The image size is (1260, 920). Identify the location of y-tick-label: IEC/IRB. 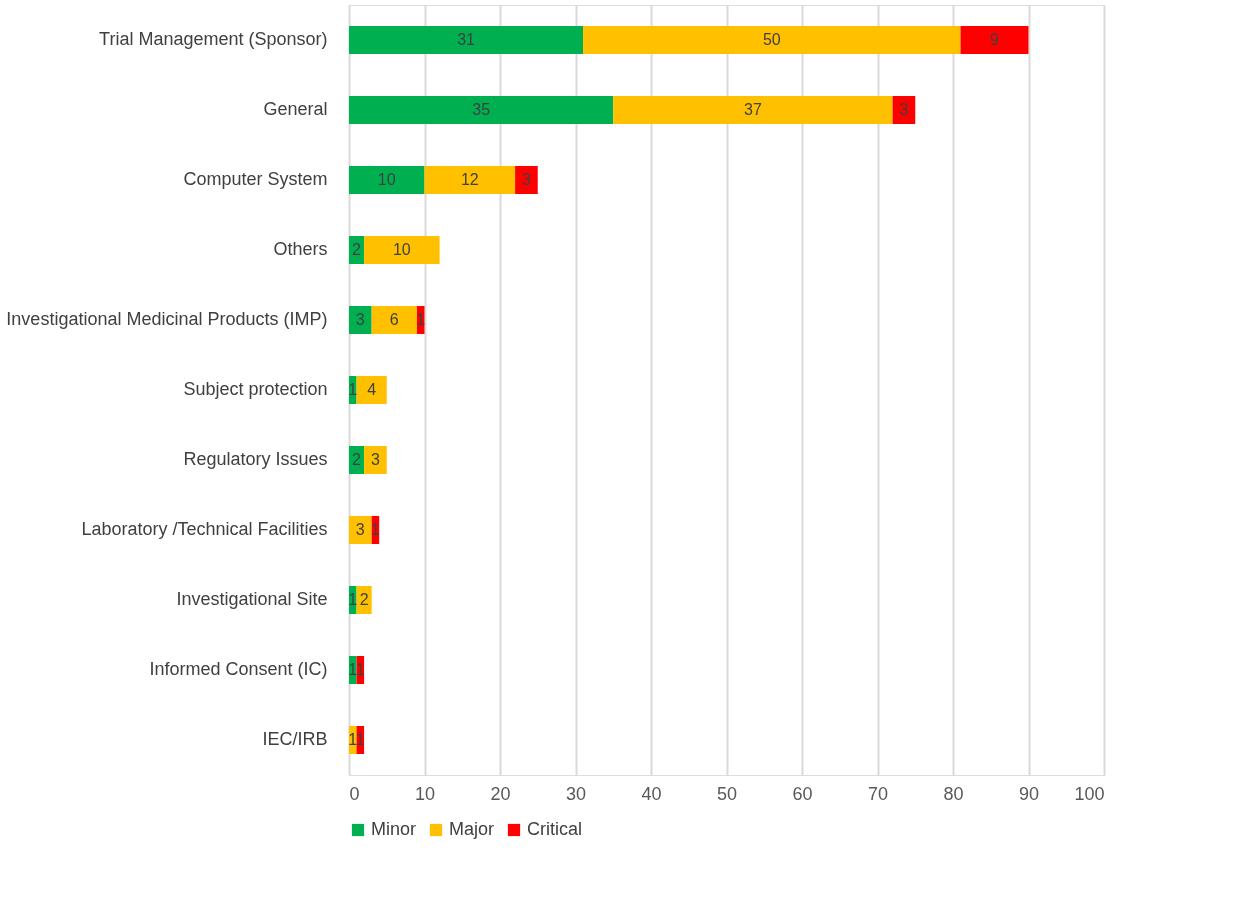
(295, 739).